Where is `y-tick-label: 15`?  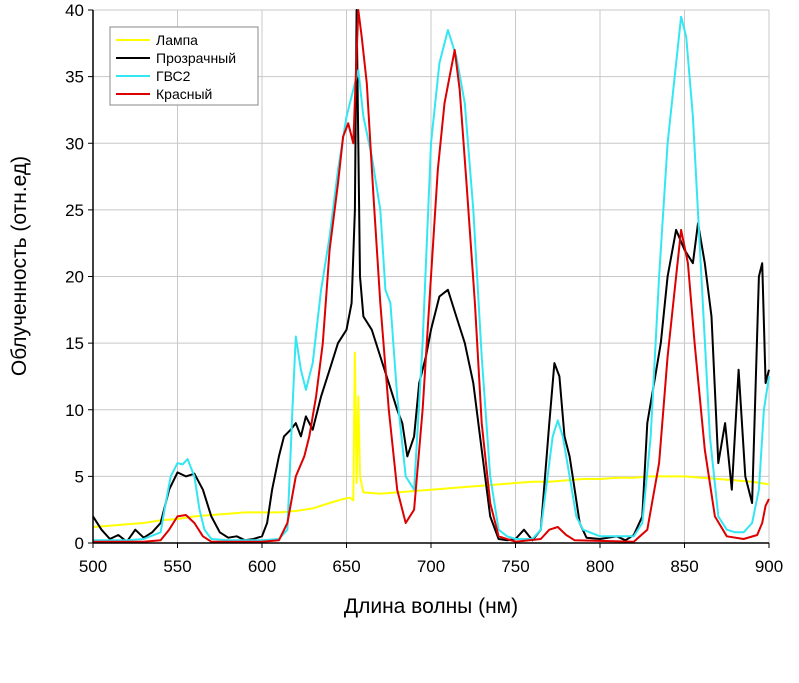
y-tick-label: 15 is located at coordinates (74, 343).